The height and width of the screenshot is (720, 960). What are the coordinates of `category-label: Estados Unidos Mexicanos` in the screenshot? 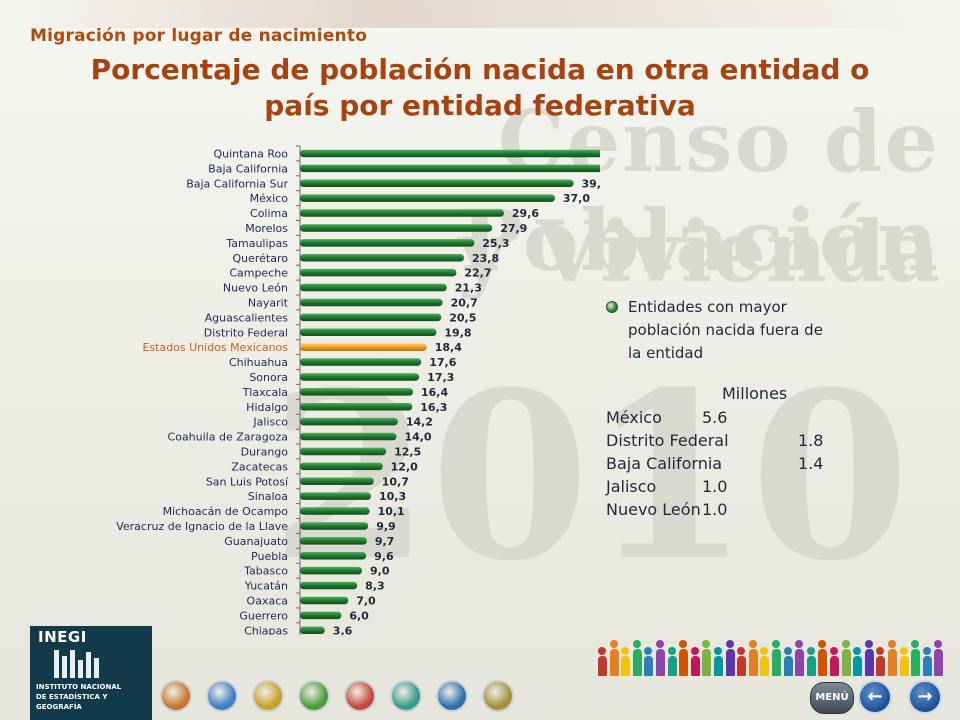 It's located at (215, 347).